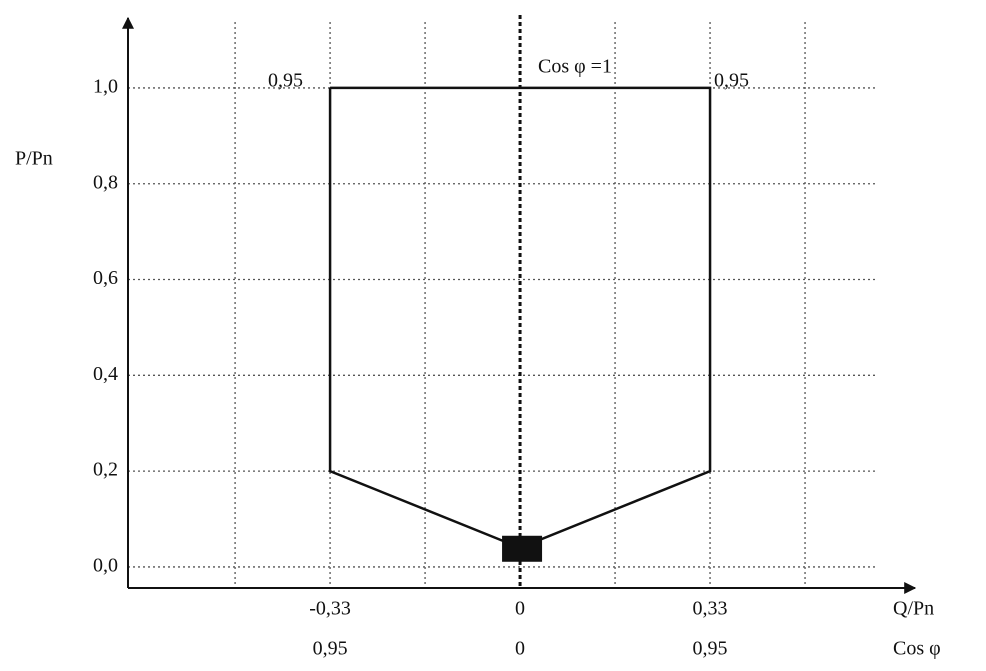 Image resolution: width=986 pixels, height=671 pixels. What do you see at coordinates (105, 566) in the screenshot?
I see `y-tick-label: 0,0` at bounding box center [105, 566].